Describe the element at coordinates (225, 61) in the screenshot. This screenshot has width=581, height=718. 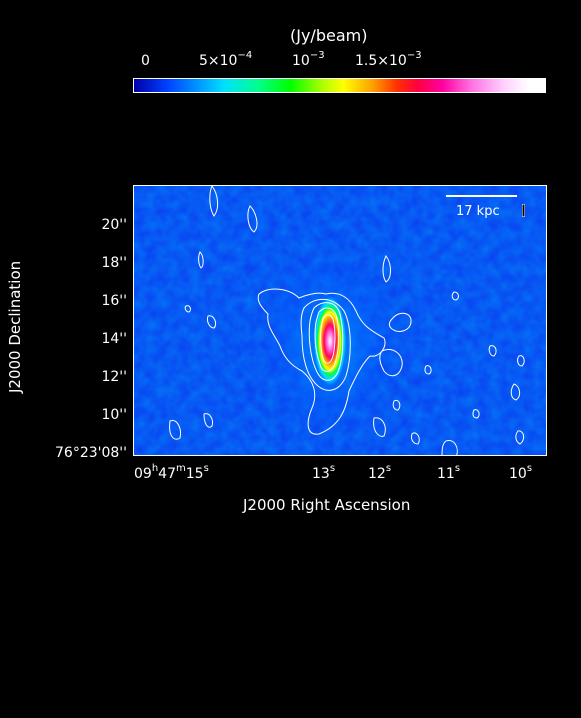
I see `colorbar-tick-1: 5×10−4` at that location.